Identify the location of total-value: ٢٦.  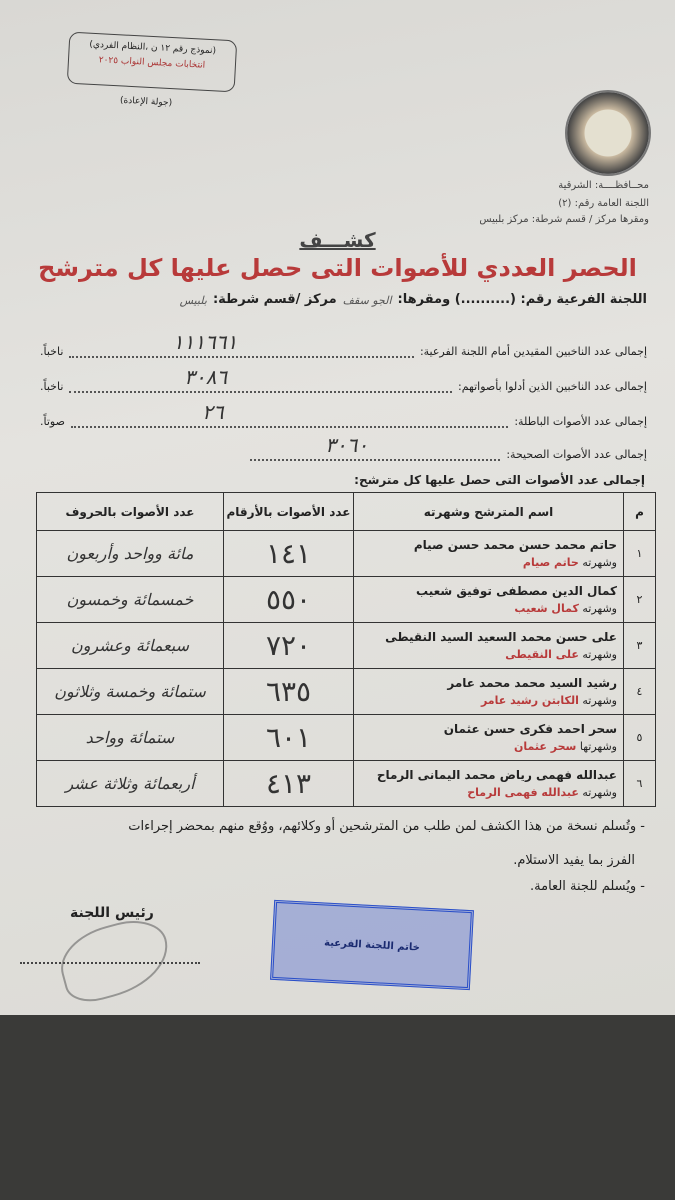
(213, 412).